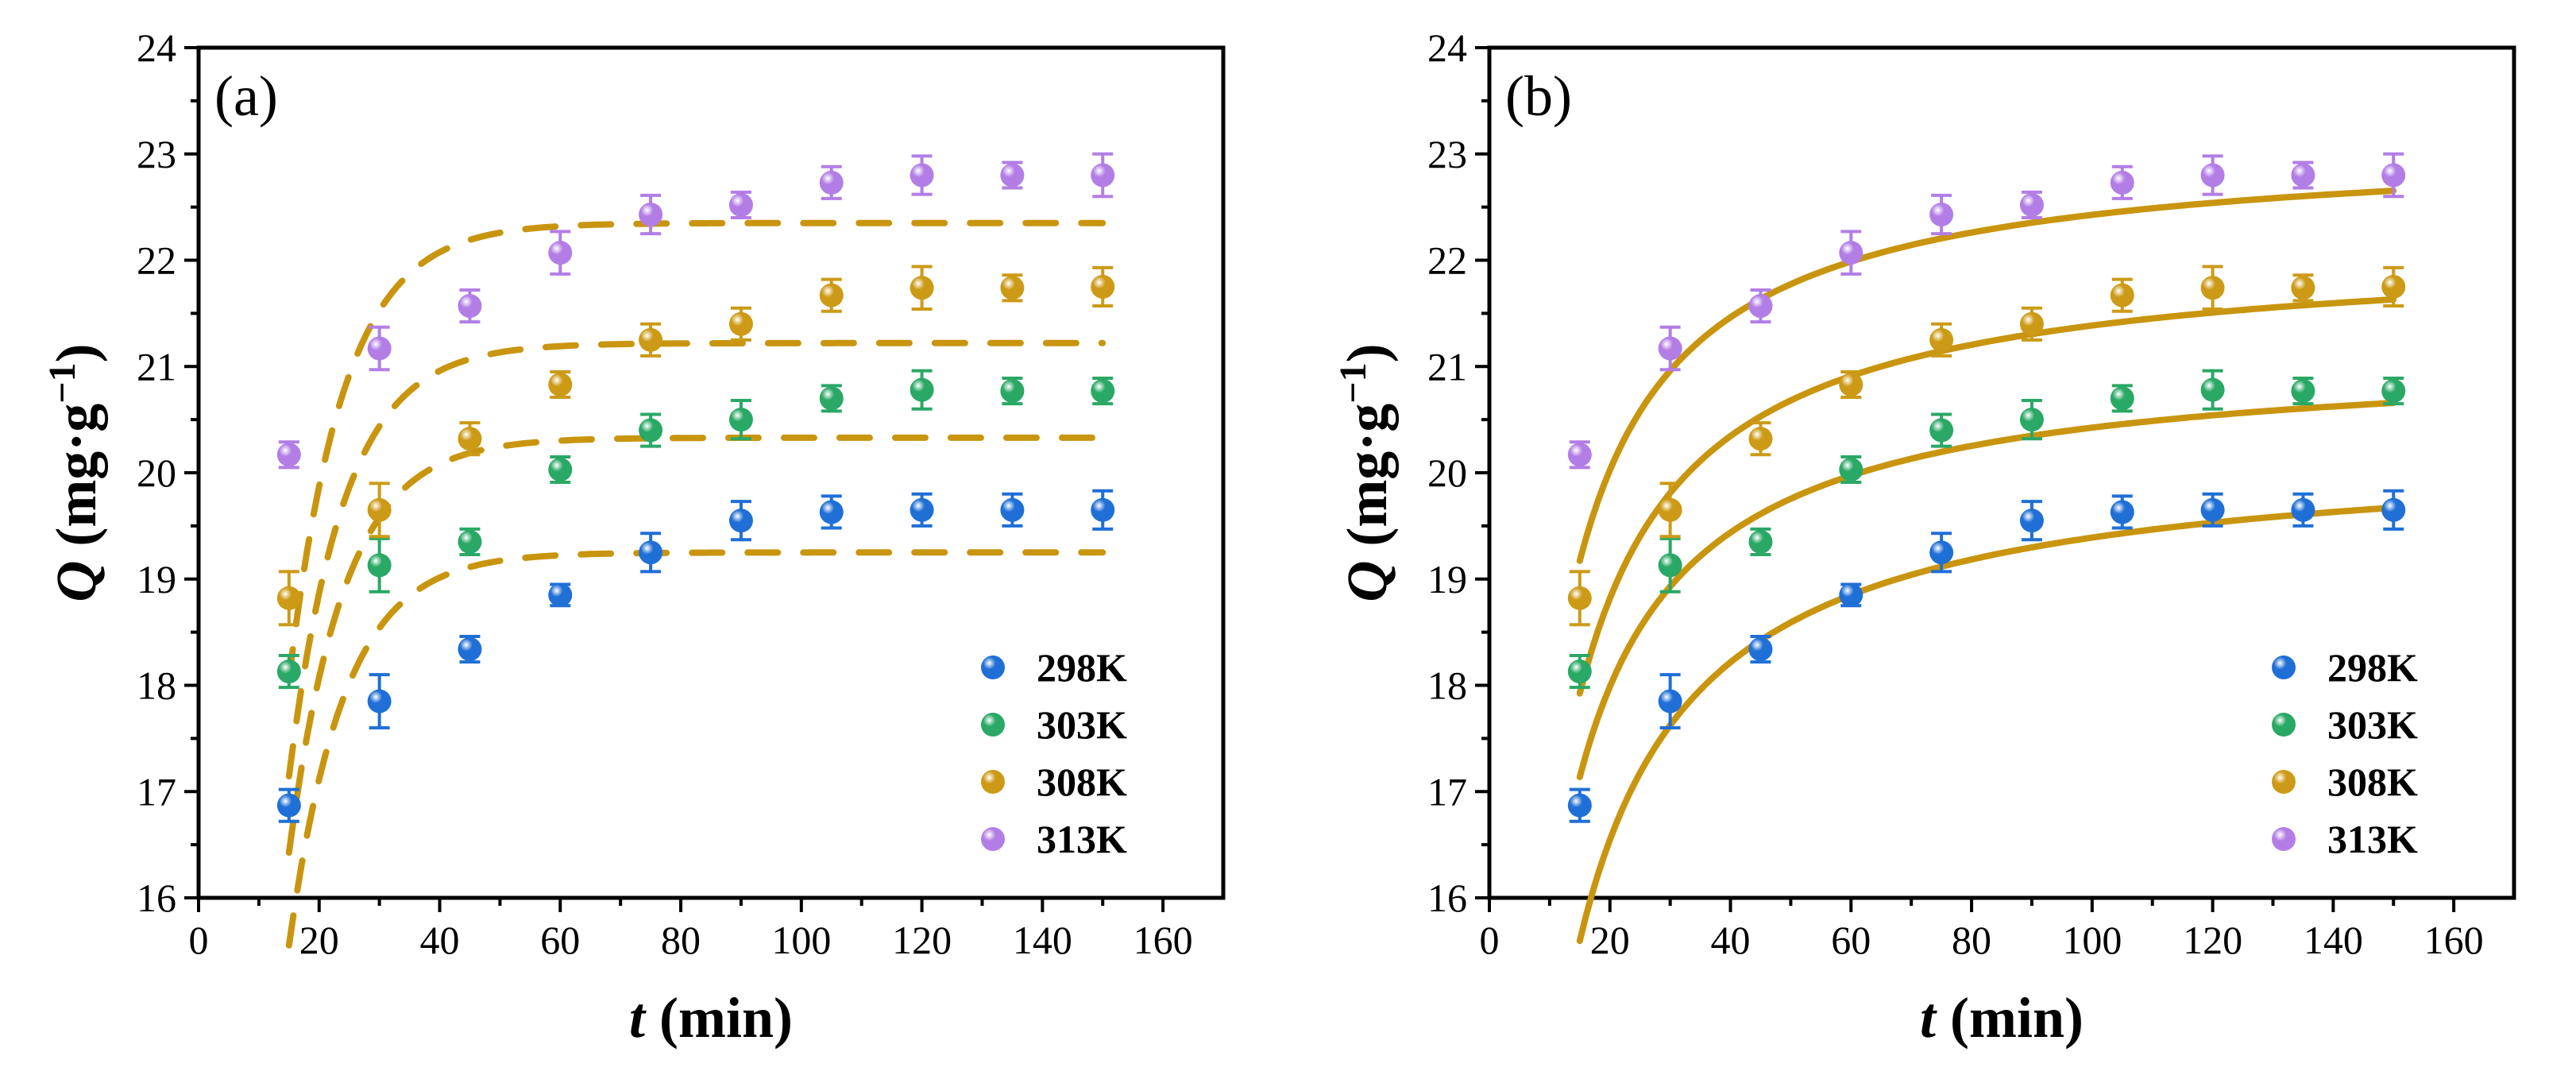 This screenshot has width=2576, height=1079. What do you see at coordinates (1365, 472) in the screenshot?
I see `y-axis-label: Q (mg·g−1)` at bounding box center [1365, 472].